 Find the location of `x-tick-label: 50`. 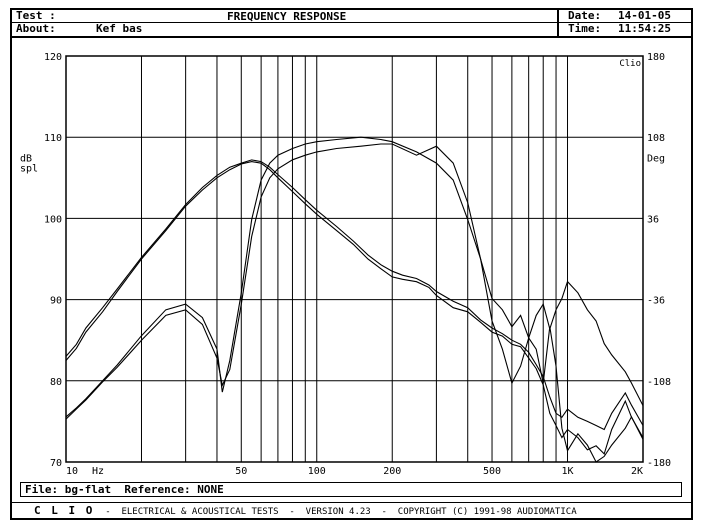

x-tick-label: 50 is located at coordinates (241, 471).